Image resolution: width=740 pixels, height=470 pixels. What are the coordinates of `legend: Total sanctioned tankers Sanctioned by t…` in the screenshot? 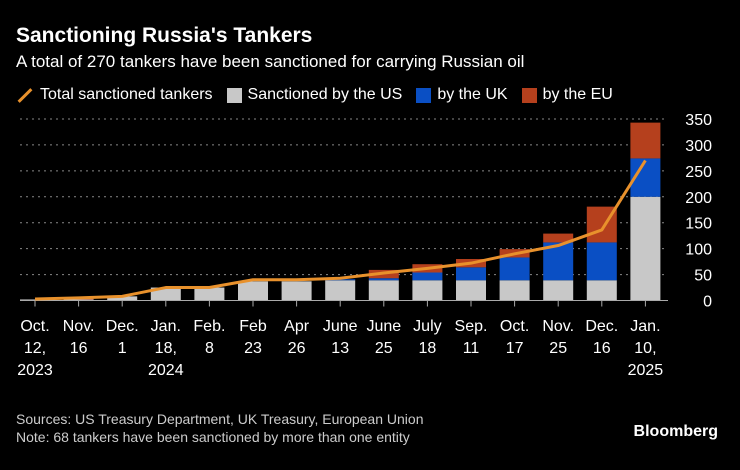 It's located at (314, 95).